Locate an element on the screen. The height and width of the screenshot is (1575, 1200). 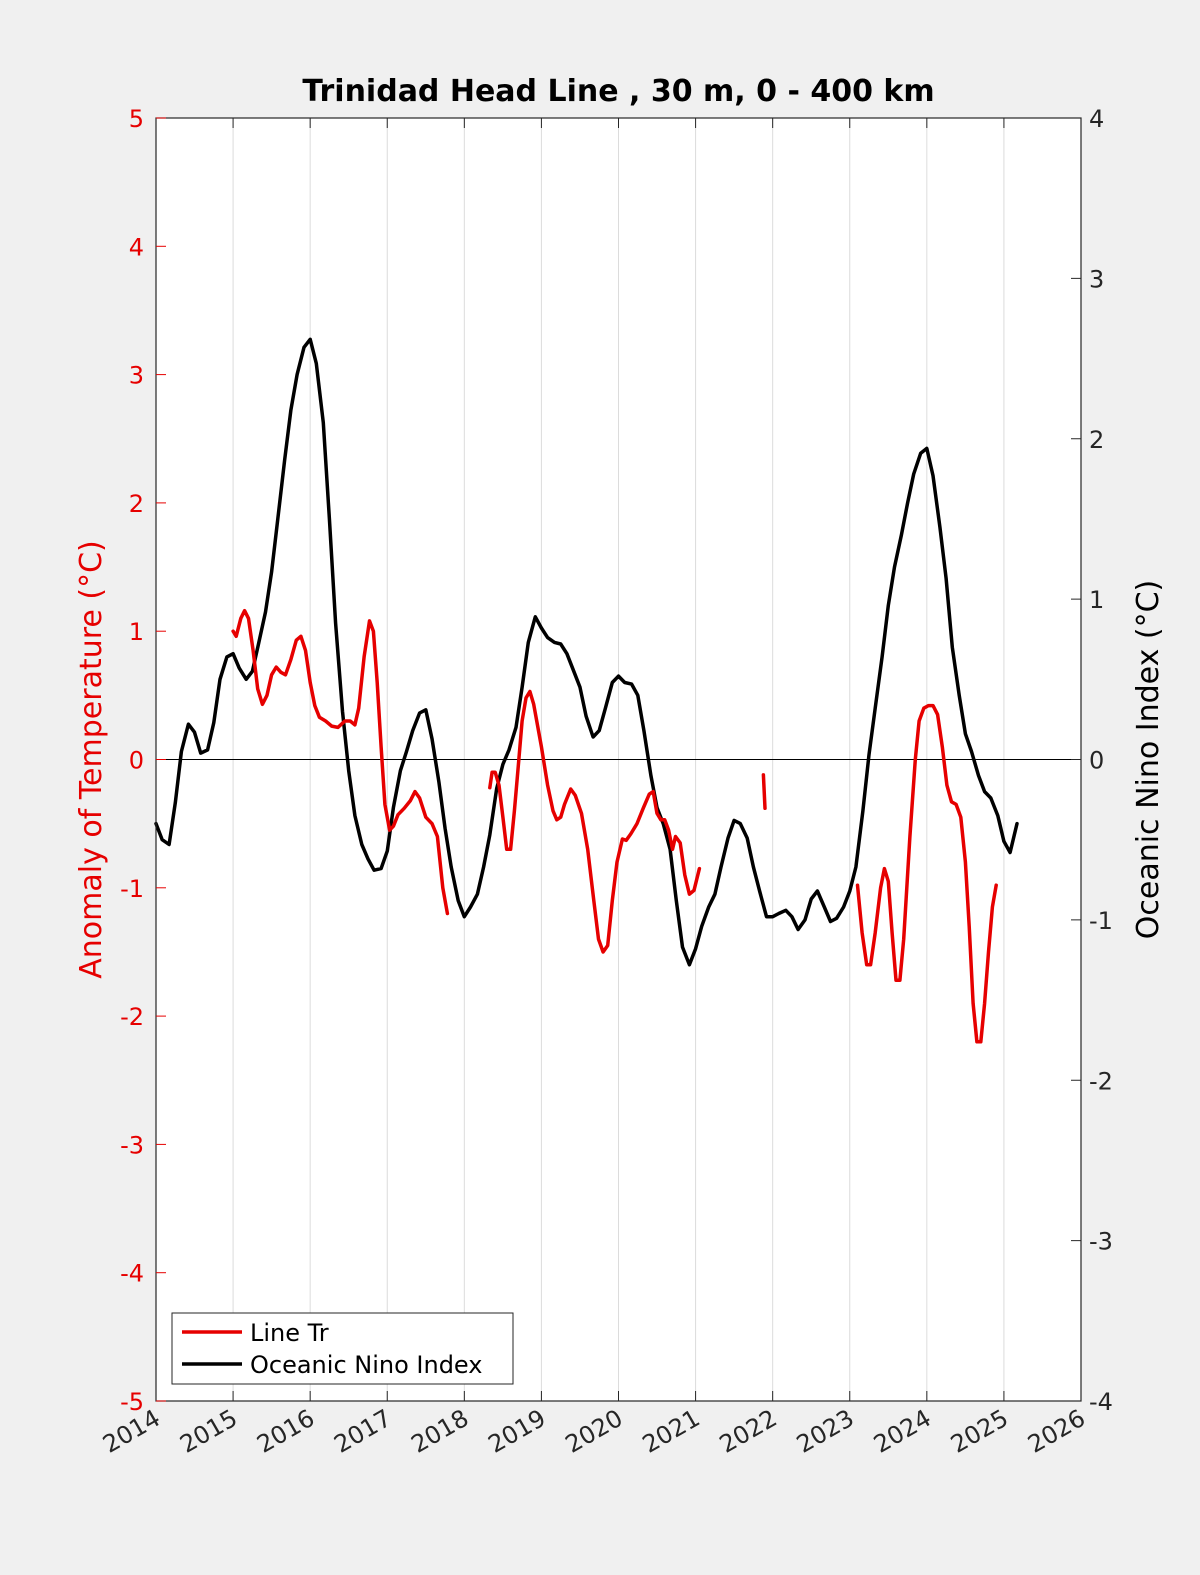
x-tick-label-2021: 2021 is located at coordinates (671, 1431).